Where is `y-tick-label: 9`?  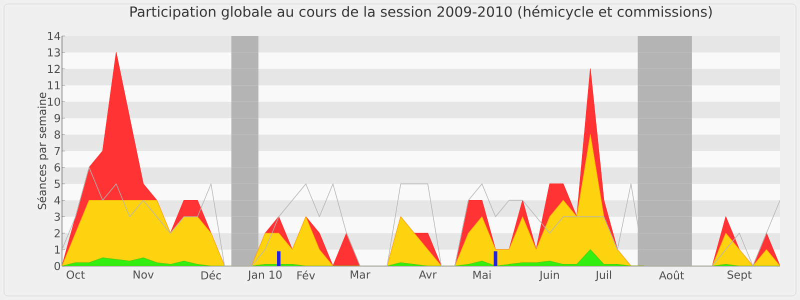
y-tick-label: 9 is located at coordinates (57, 118).